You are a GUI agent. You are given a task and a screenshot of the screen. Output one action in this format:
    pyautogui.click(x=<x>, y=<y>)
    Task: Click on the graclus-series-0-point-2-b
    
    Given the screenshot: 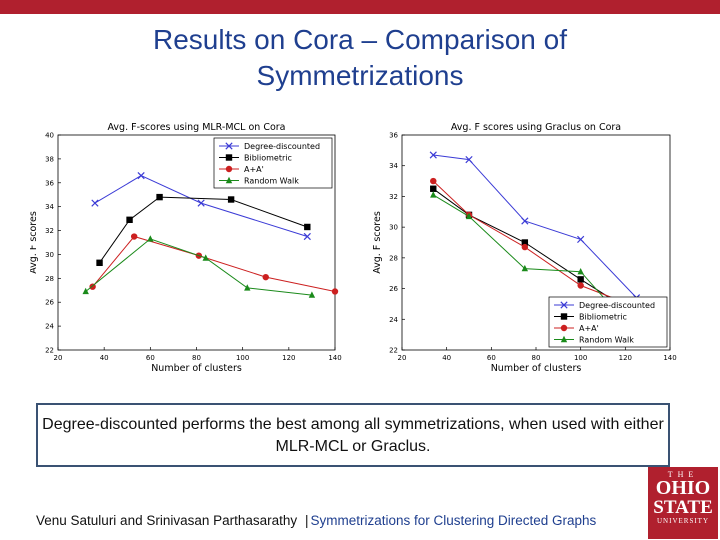 What is the action you would take?
    pyautogui.click(x=525, y=221)
    